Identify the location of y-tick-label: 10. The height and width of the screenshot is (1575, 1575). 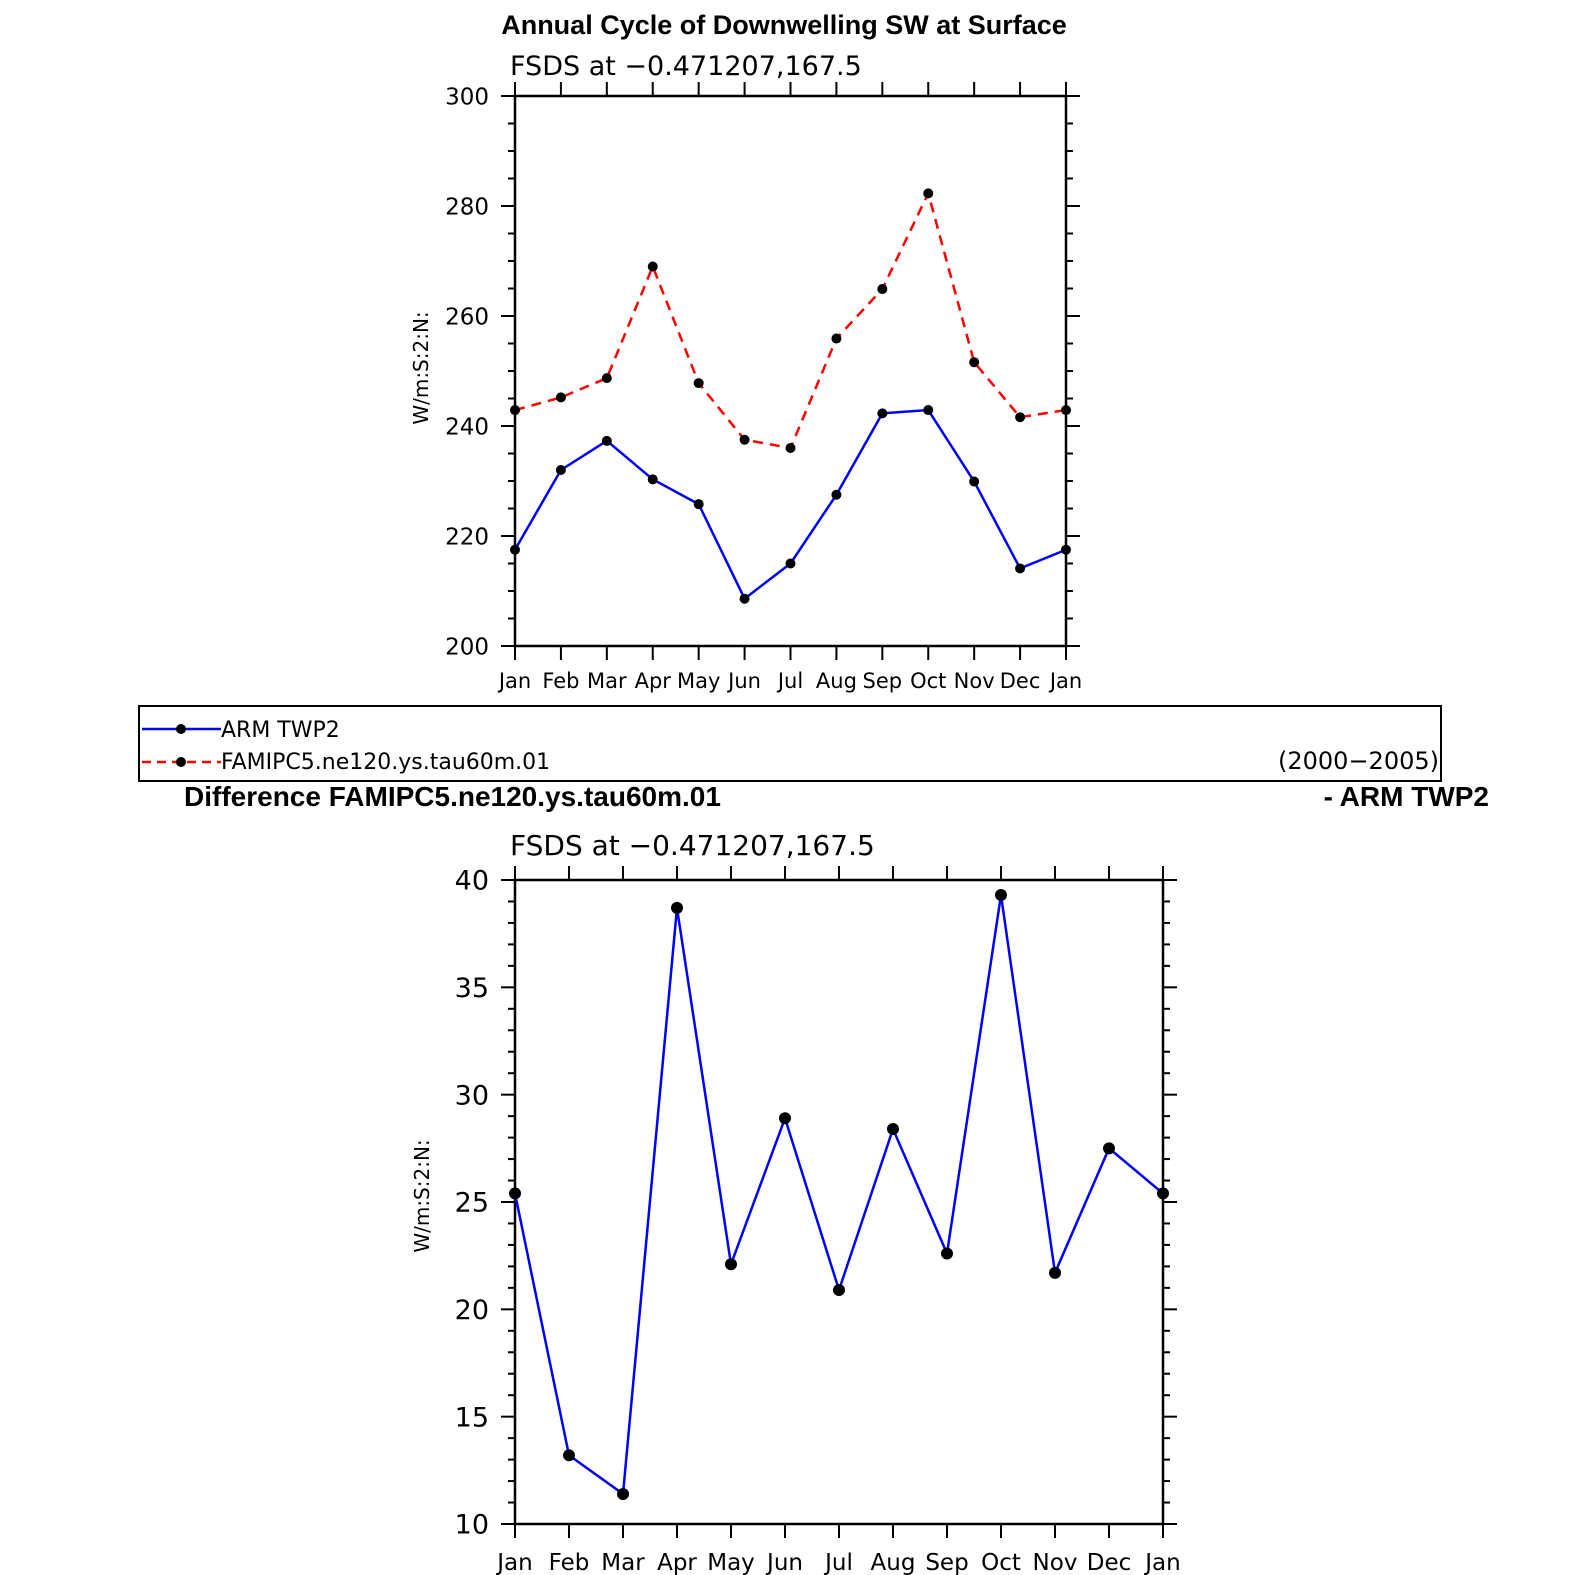
(472, 1525).